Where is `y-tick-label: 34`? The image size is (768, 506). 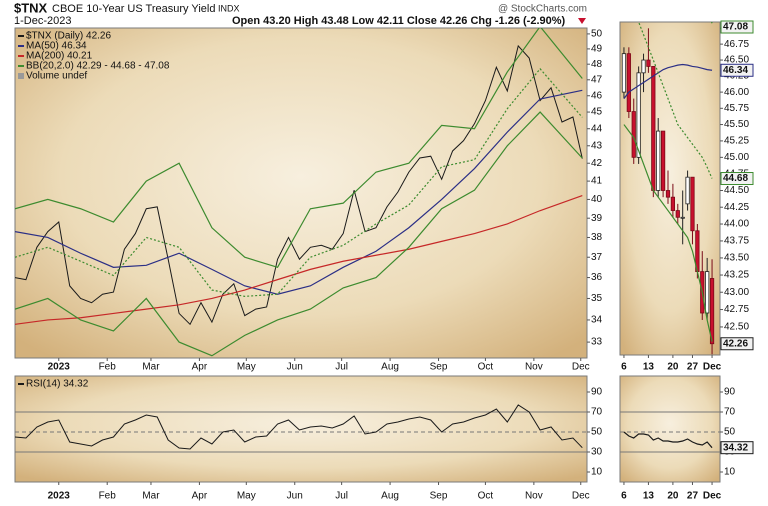 y-tick-label: 34 is located at coordinates (597, 320).